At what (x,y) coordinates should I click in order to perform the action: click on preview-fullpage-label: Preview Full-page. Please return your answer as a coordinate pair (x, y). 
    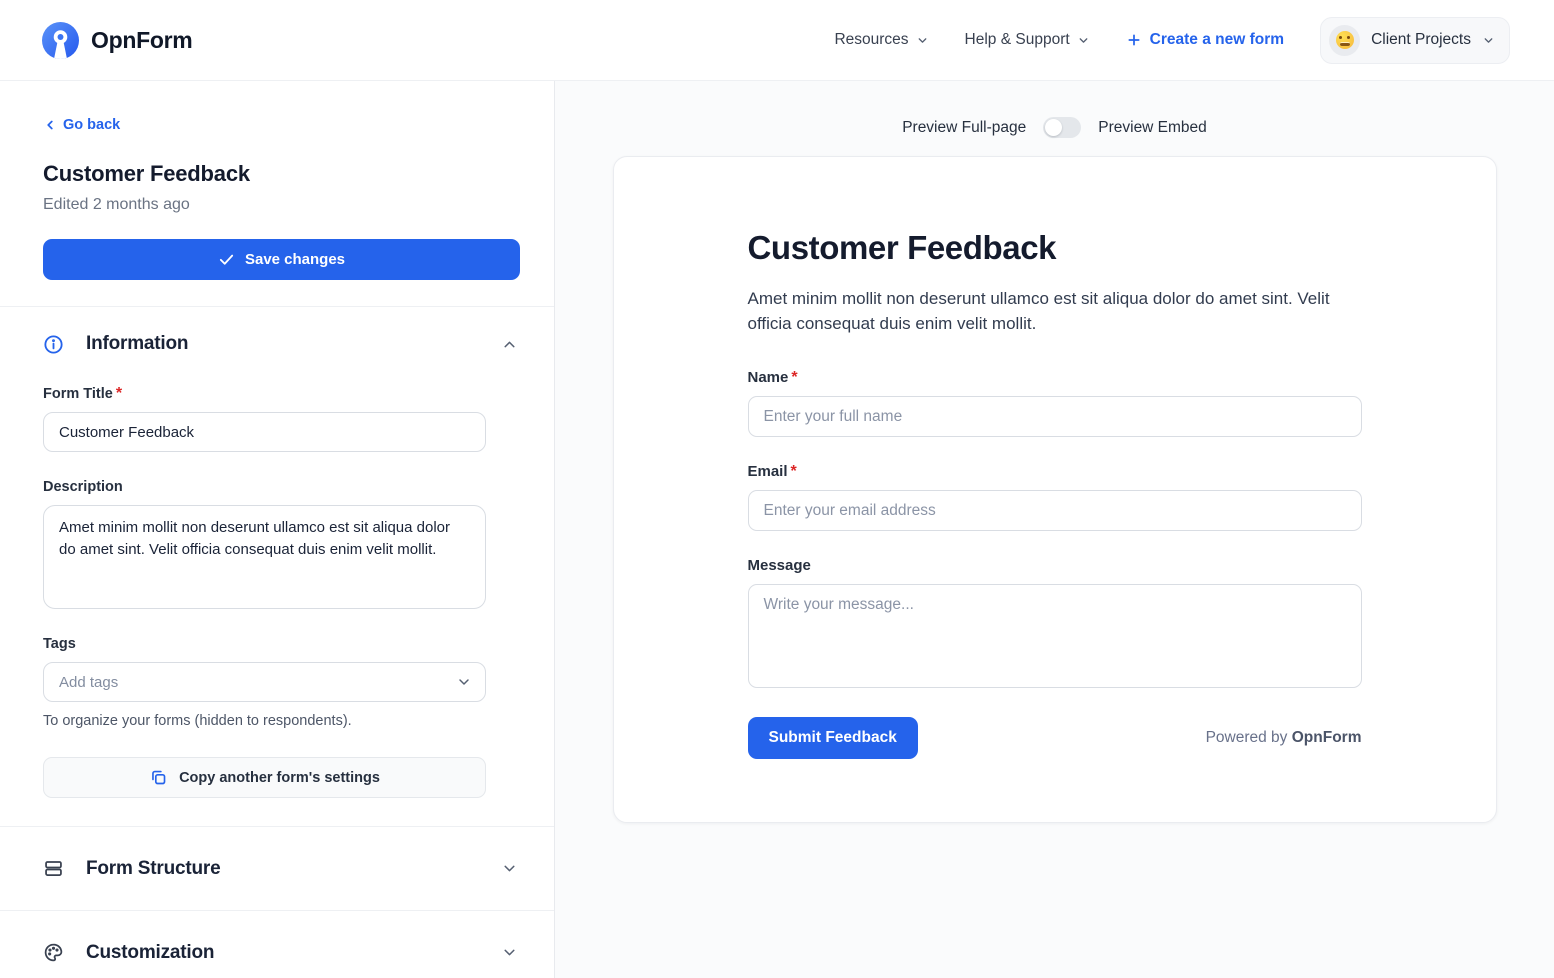
    Looking at the image, I should click on (964, 127).